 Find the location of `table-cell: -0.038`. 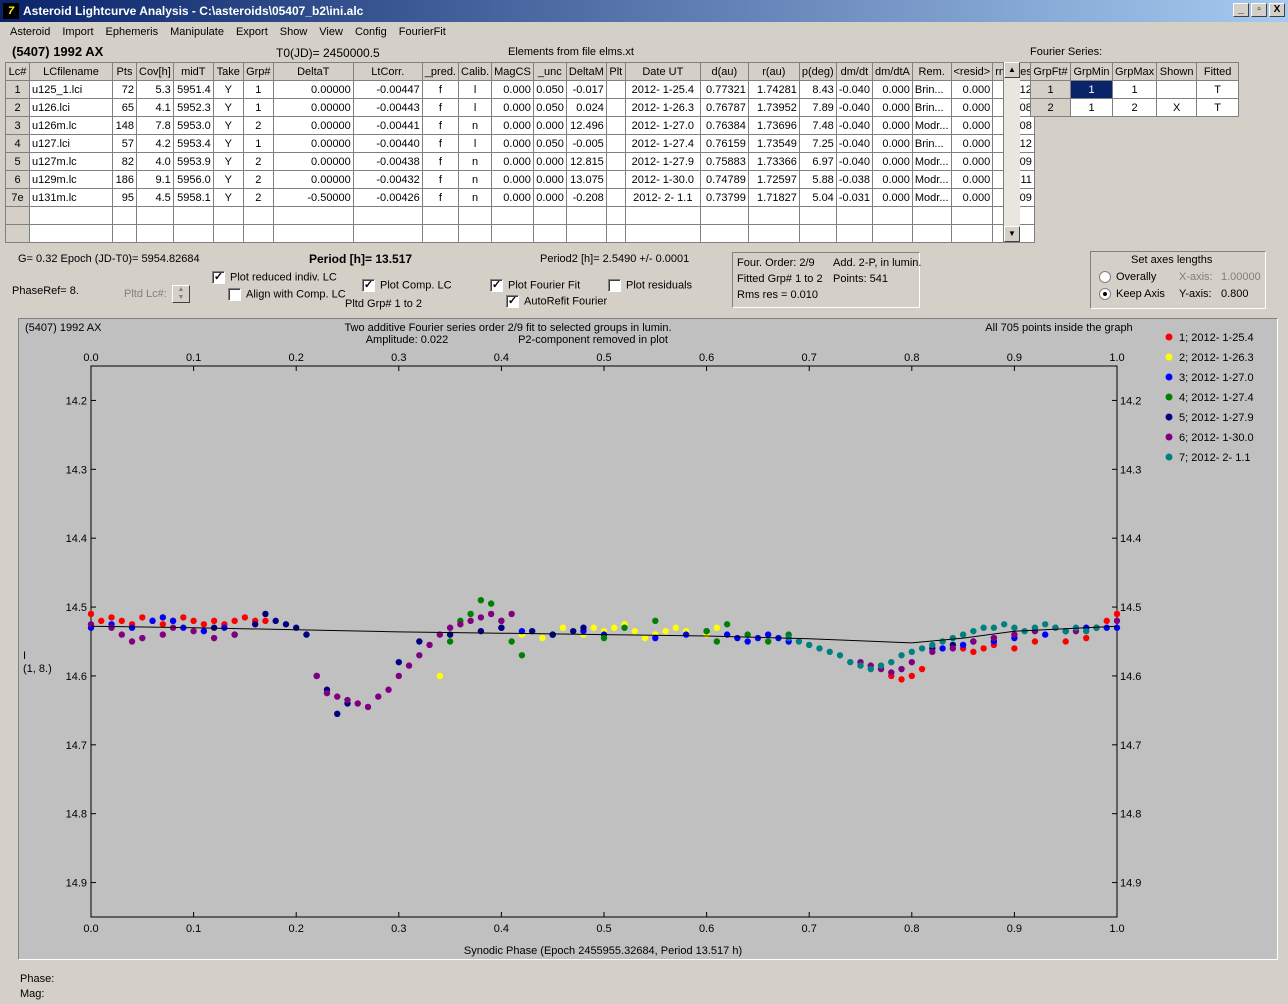

table-cell: -0.038 is located at coordinates (854, 179).